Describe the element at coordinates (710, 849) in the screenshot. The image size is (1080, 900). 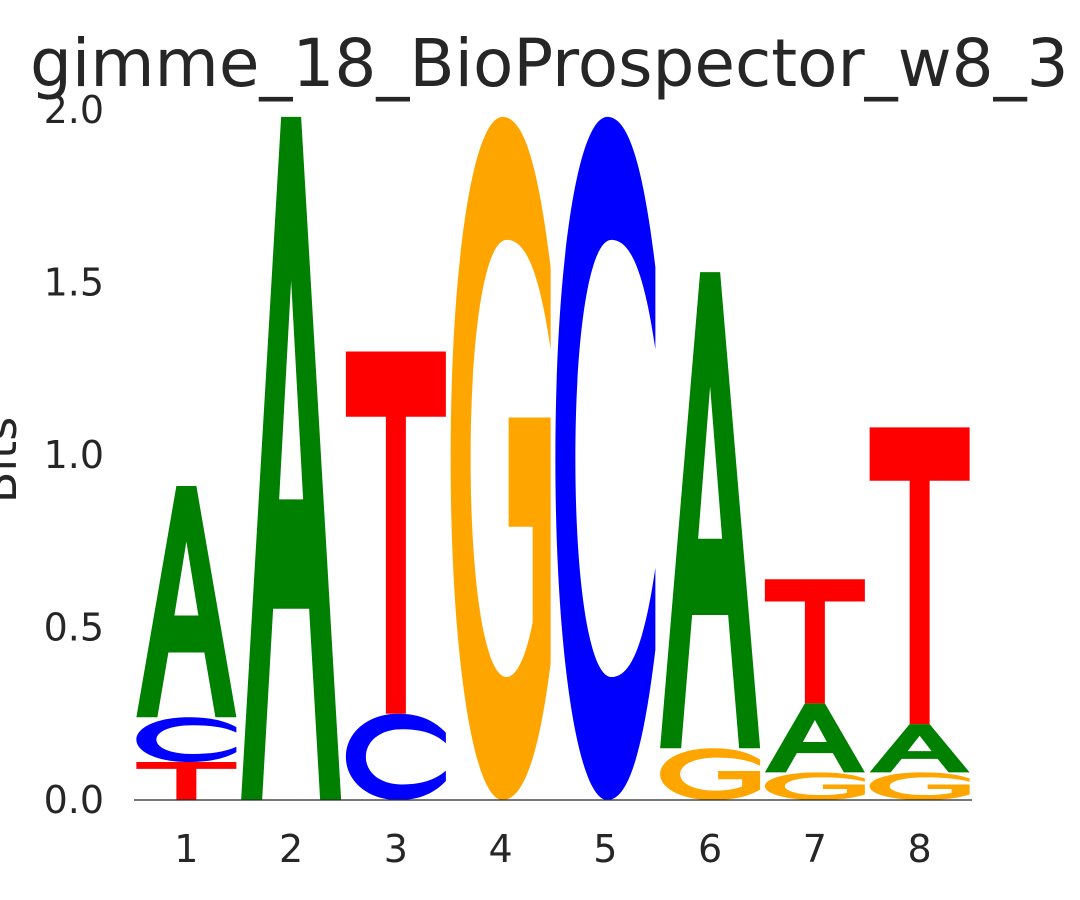
I see `x-tick-label: 6` at that location.